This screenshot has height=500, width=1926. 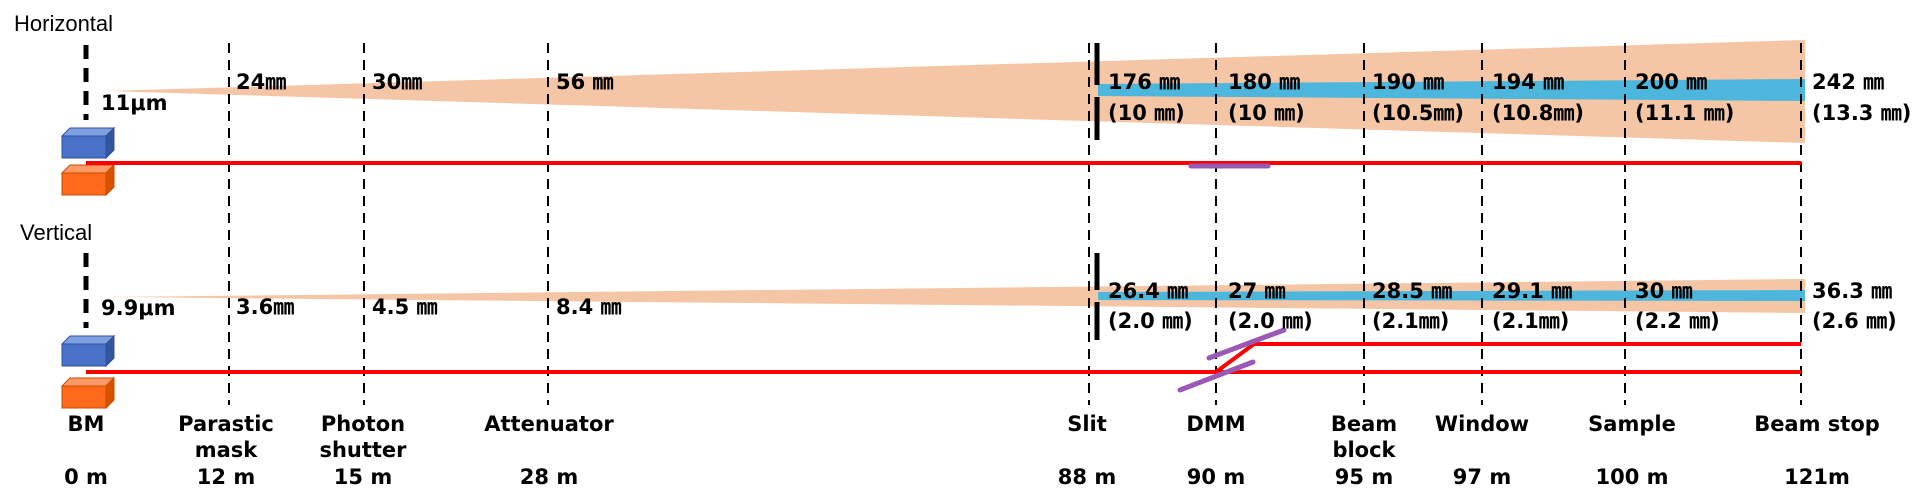 What do you see at coordinates (138, 308) in the screenshot?
I see `vertical-source-size: 9.9μm` at bounding box center [138, 308].